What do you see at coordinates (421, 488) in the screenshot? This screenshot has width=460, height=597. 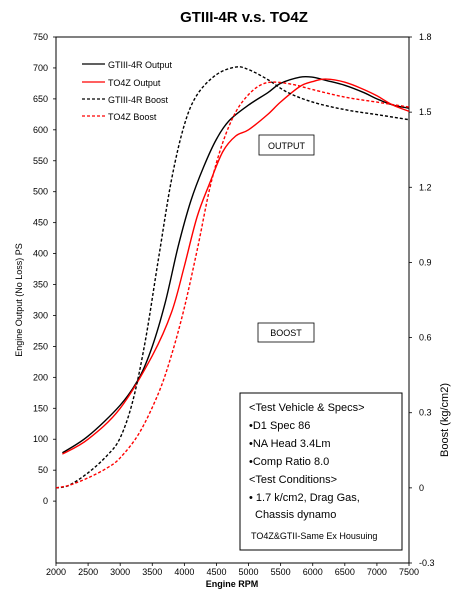 I see `y2-tick-label: 0` at bounding box center [421, 488].